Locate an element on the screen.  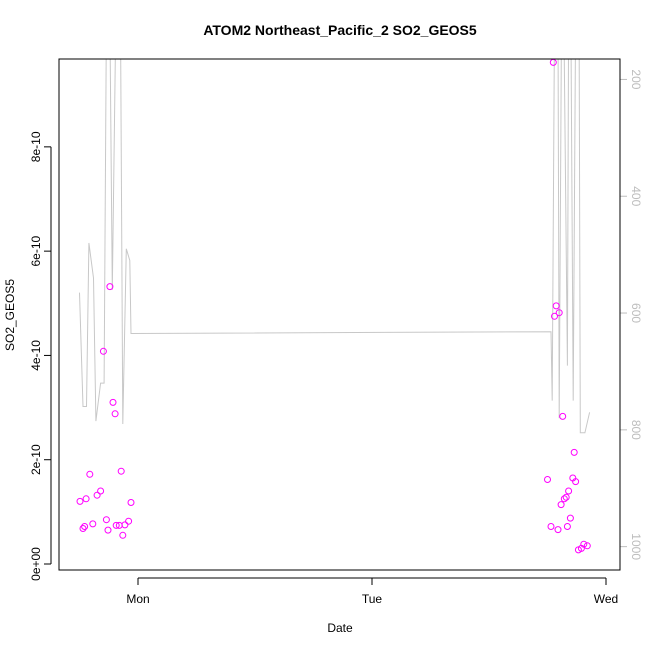
y2-tick-label: 800 is located at coordinates (636, 430).